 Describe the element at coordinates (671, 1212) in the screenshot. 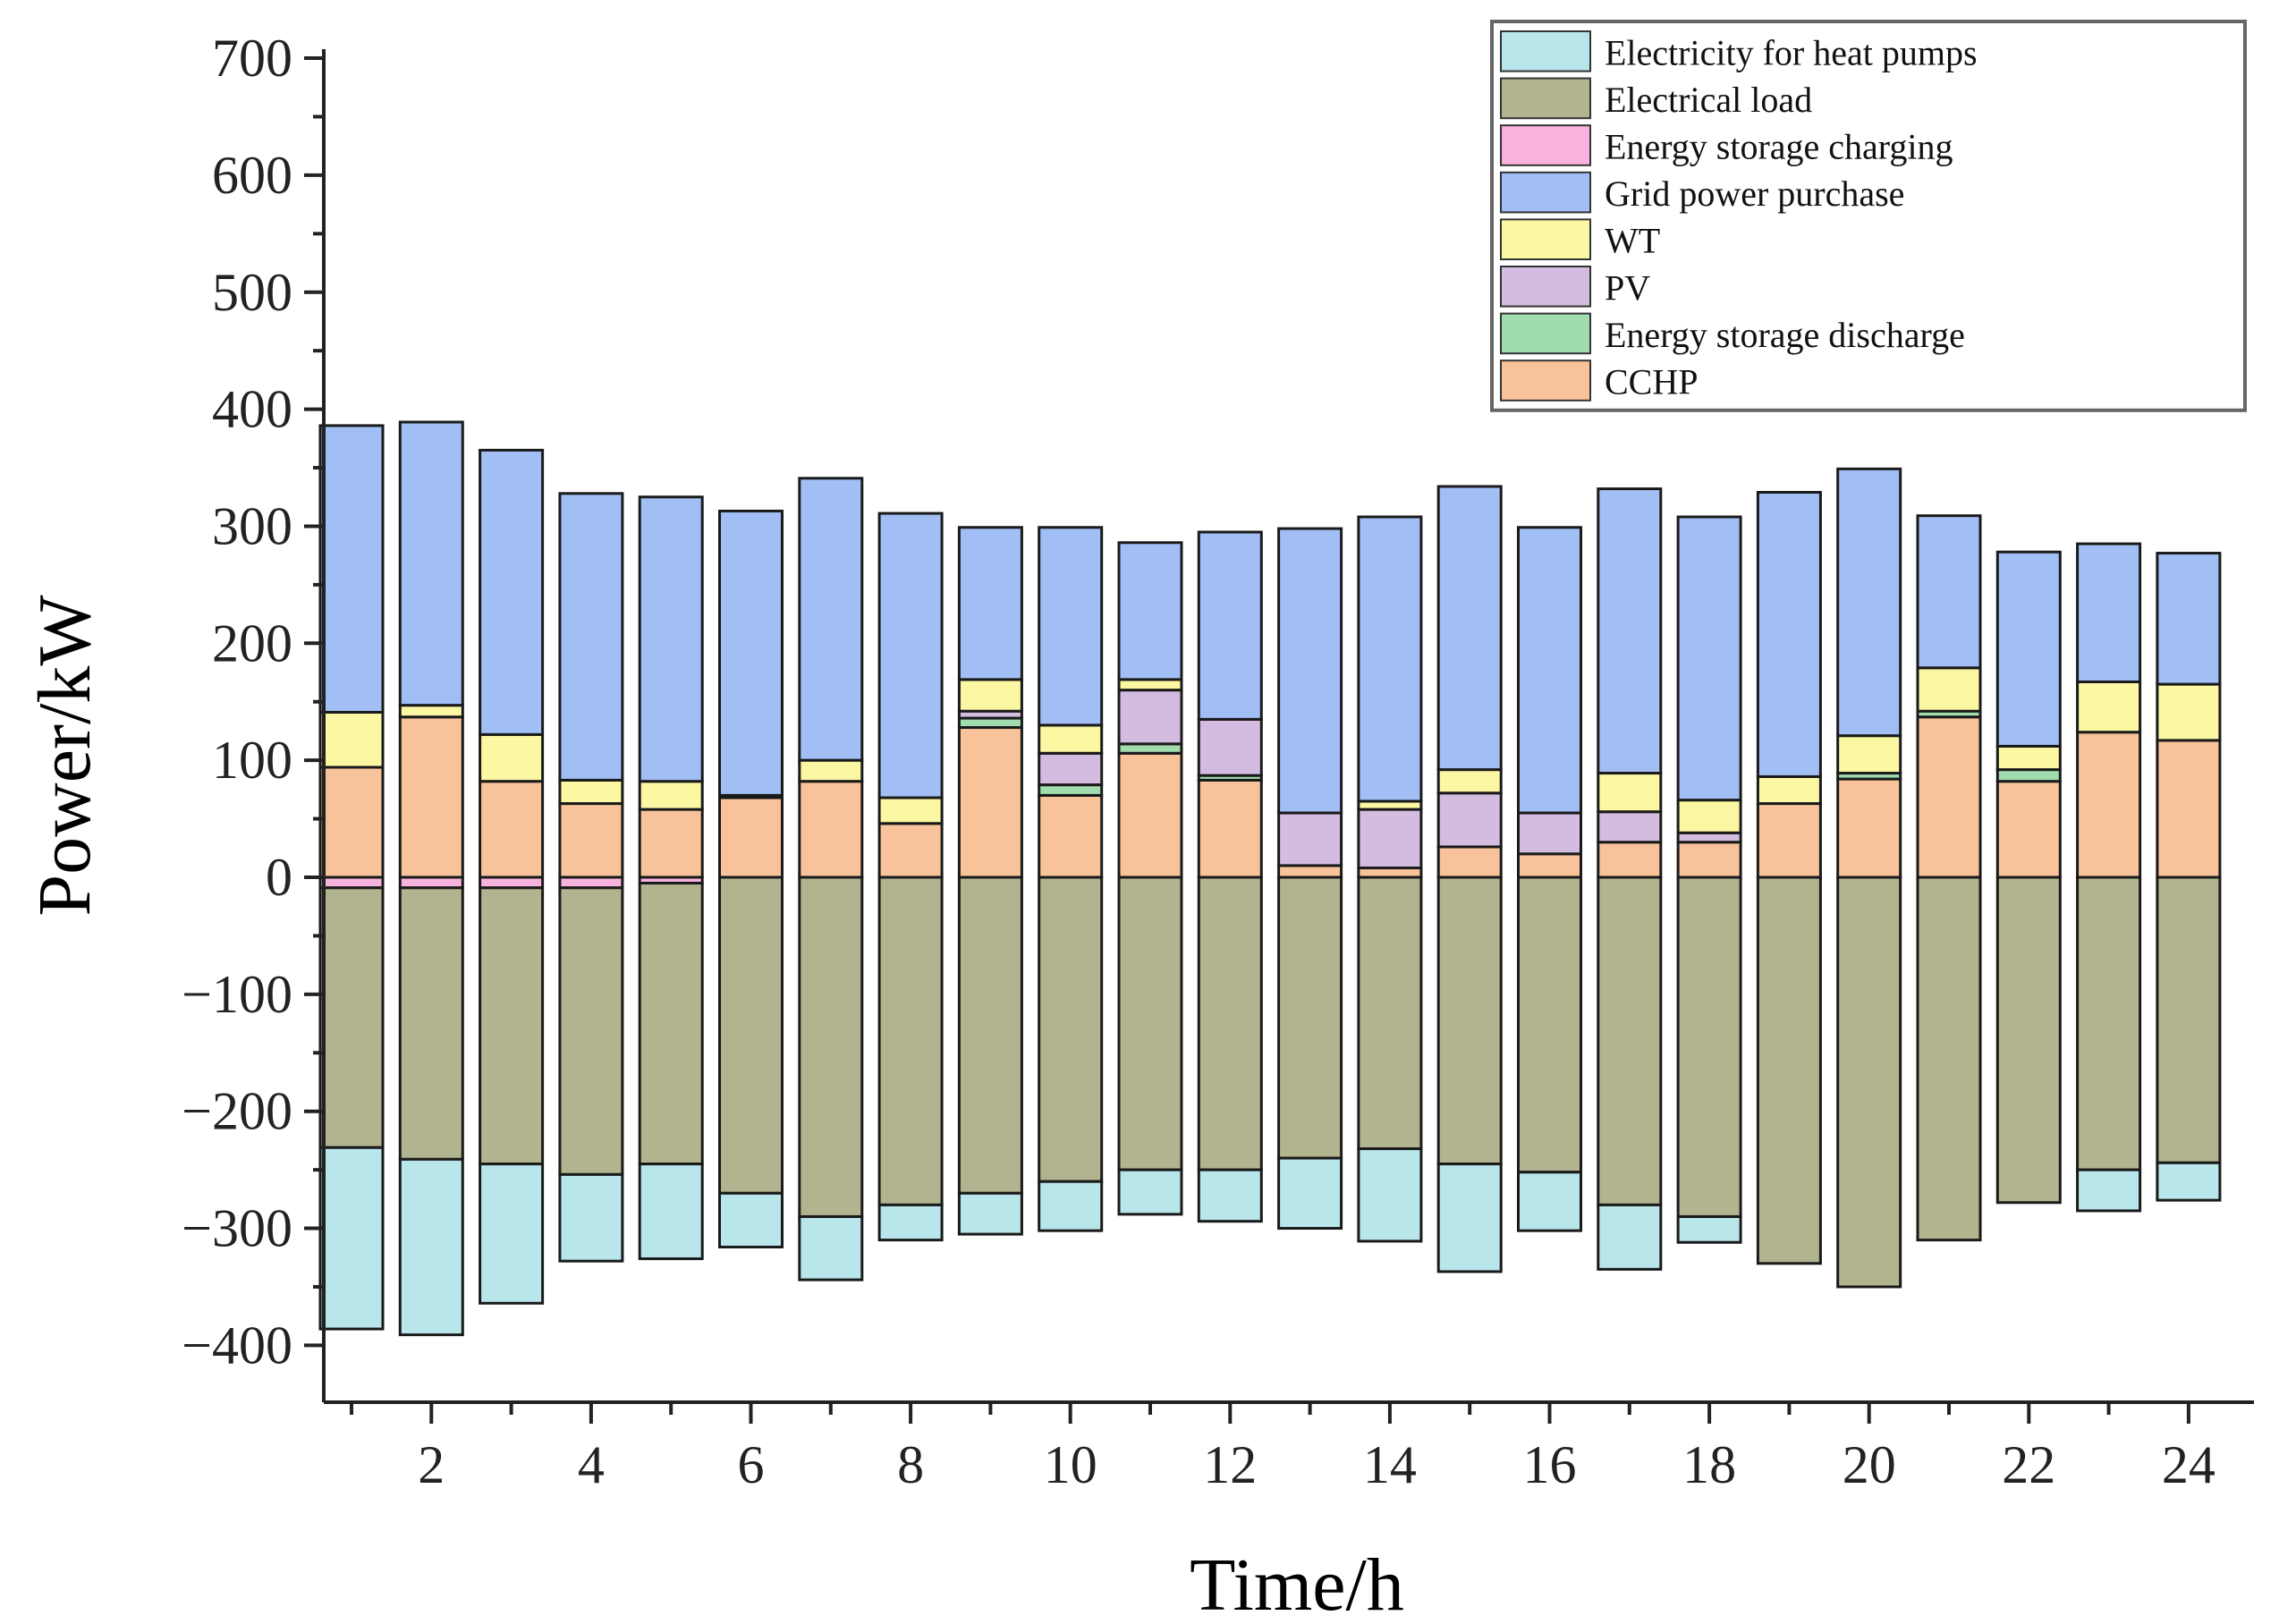

I see `bar-electricity-for-heat-pumps-h5` at that location.